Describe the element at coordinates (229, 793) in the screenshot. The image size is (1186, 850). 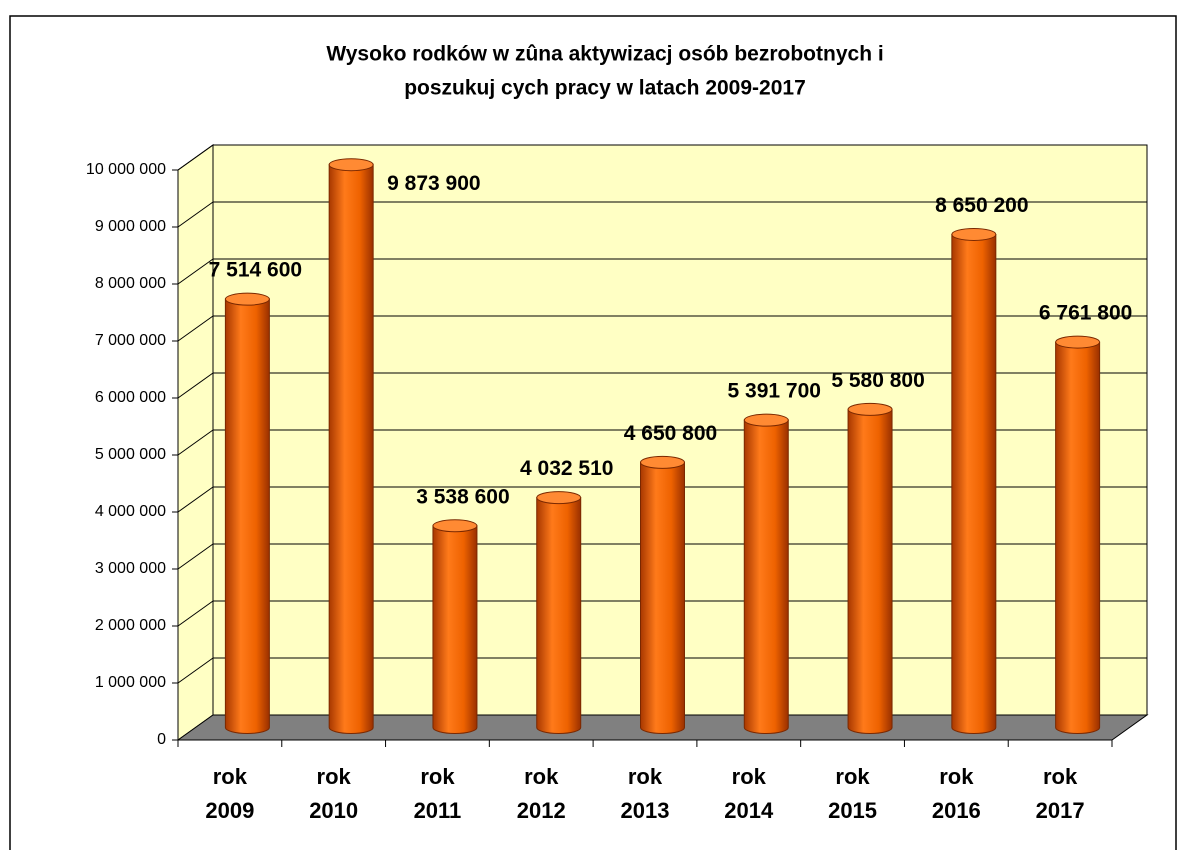
I see `x-tick-label: rok 2009` at that location.